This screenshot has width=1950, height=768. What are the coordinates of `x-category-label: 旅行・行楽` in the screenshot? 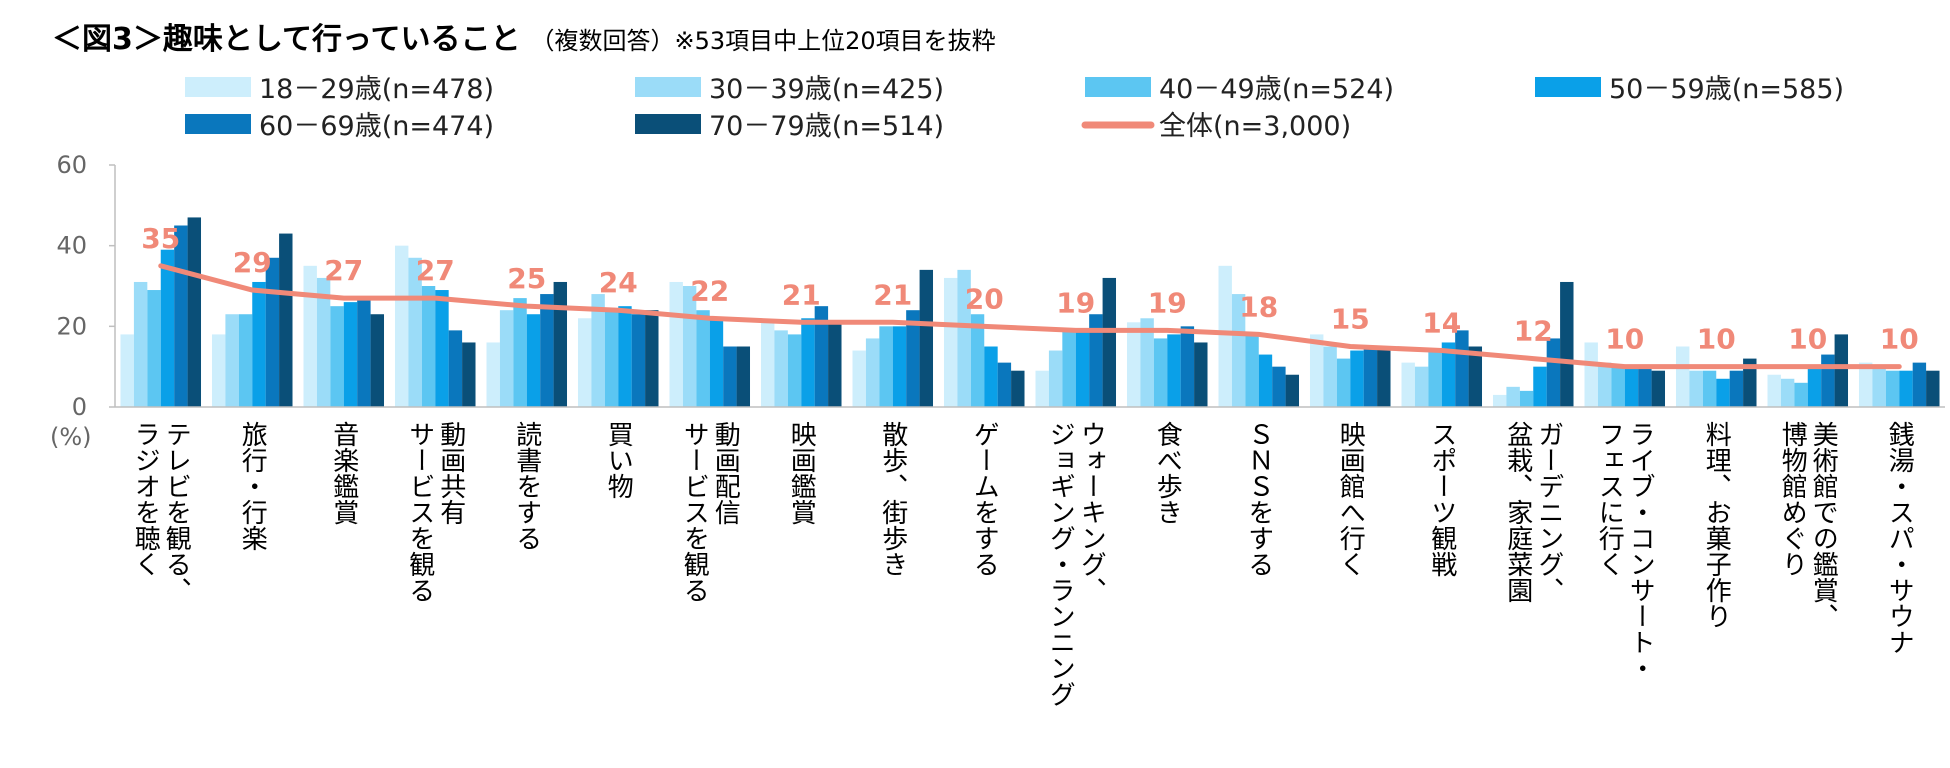 It's located at (252, 486).